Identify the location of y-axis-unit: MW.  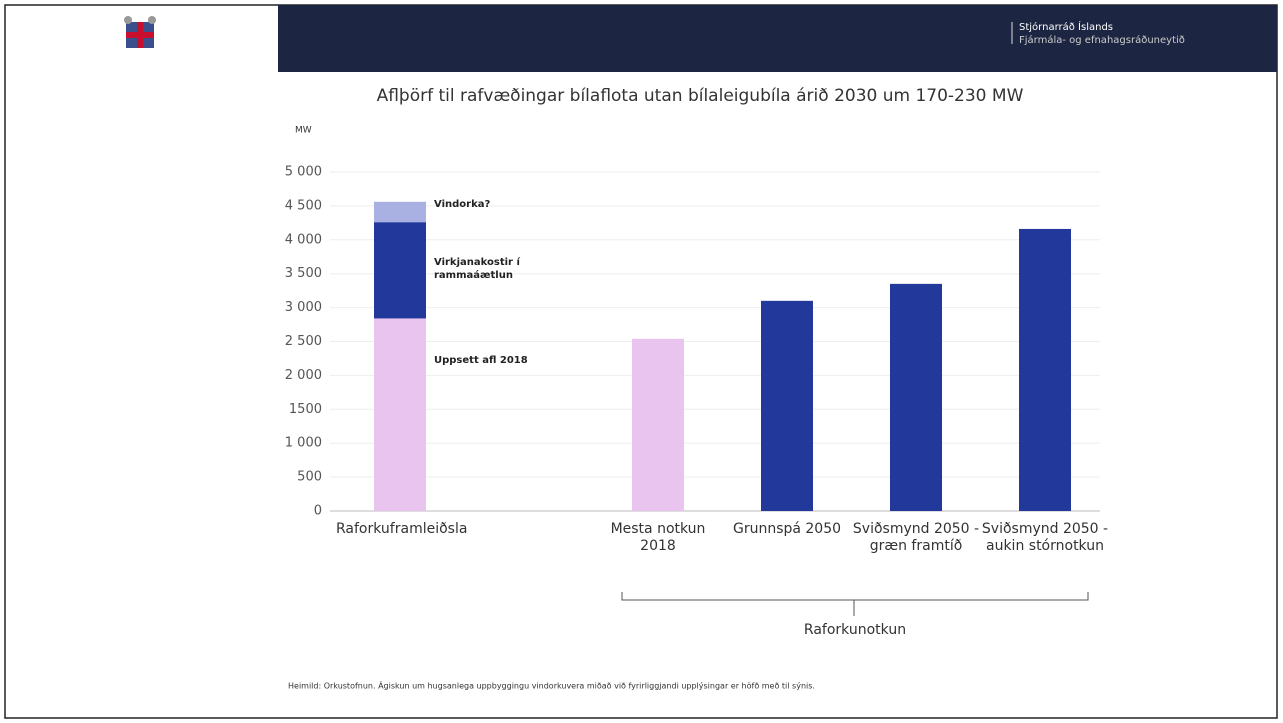
(303, 131).